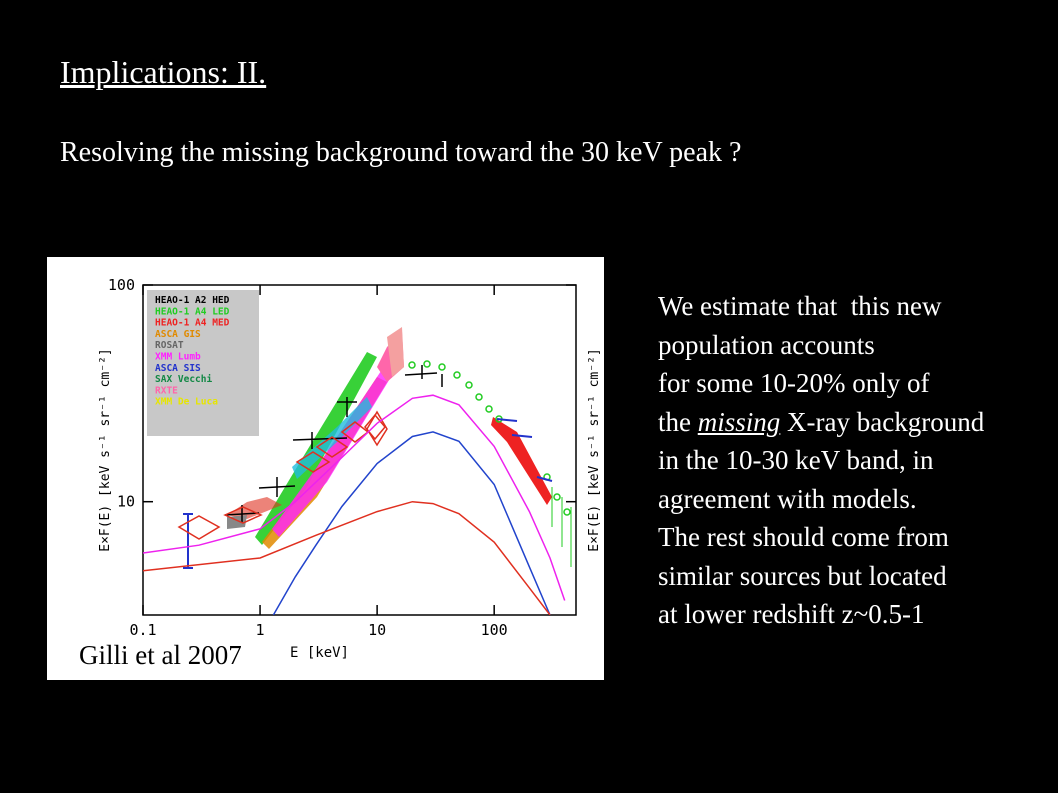 Image resolution: width=1058 pixels, height=793 pixels. Describe the element at coordinates (178, 368) in the screenshot. I see `legend-entry: ASCA SIS` at that location.